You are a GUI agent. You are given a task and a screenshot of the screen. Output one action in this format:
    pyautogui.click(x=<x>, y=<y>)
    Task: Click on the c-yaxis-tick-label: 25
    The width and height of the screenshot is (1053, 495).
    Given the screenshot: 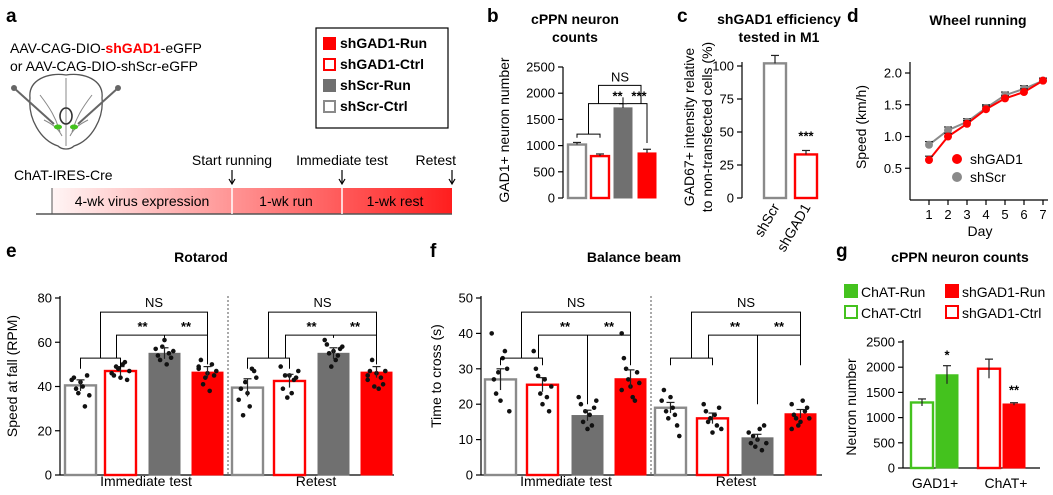 What is the action you would take?
    pyautogui.click(x=727, y=165)
    